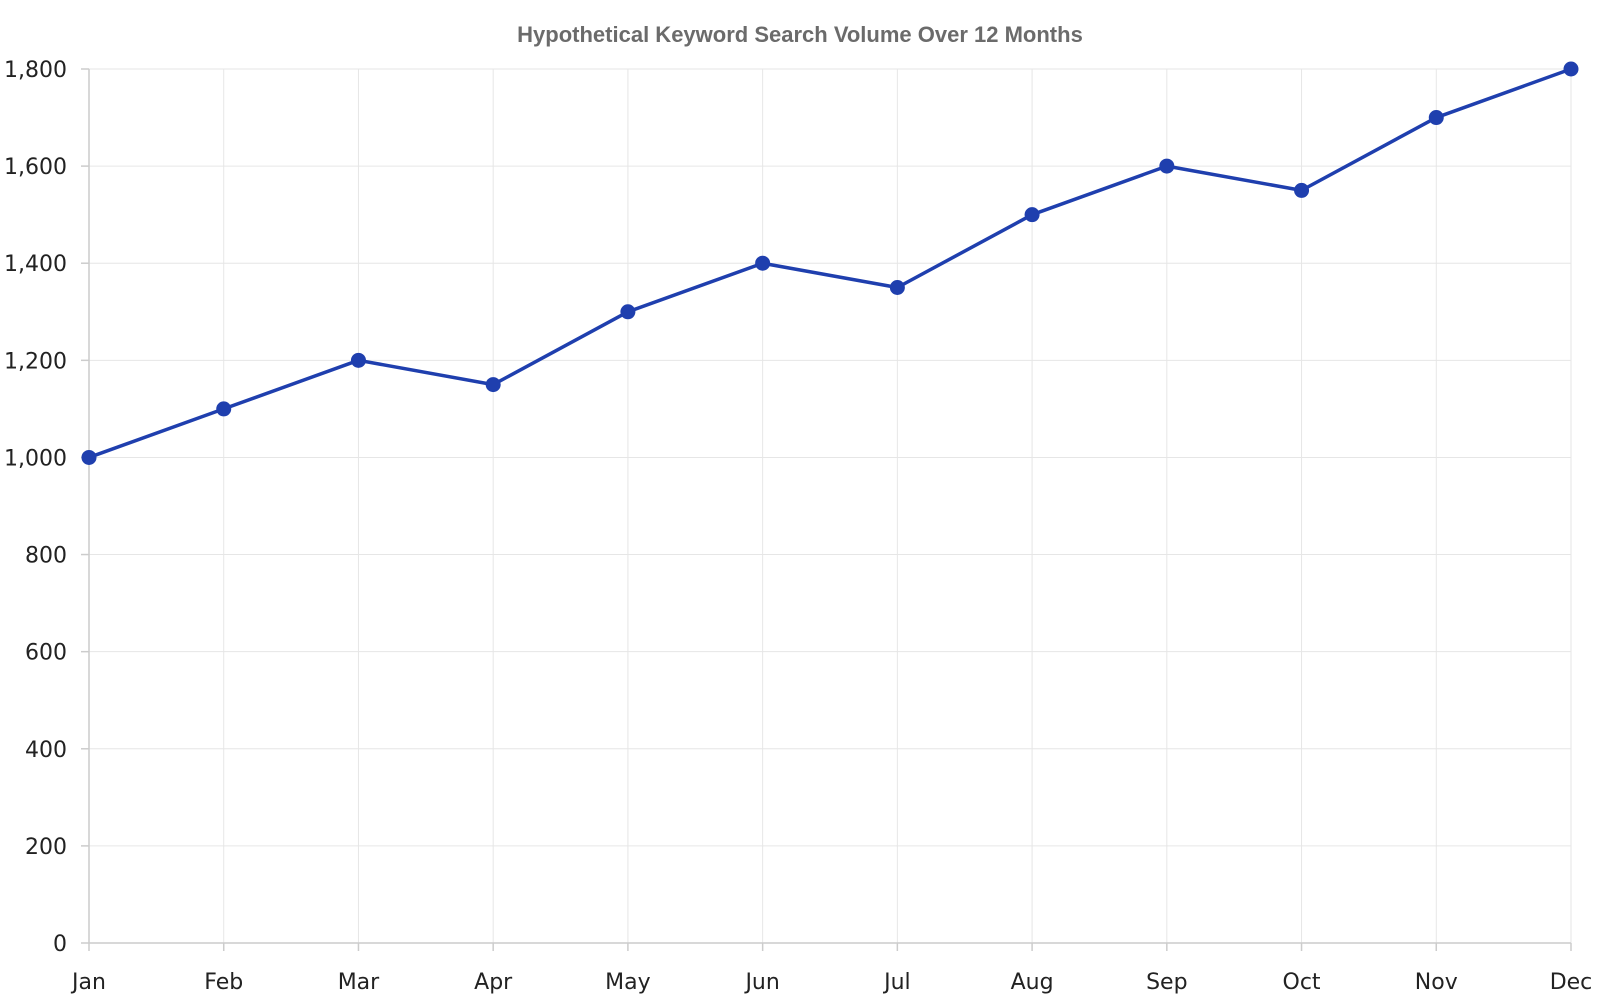 The width and height of the screenshot is (1600, 1000). I want to click on x-tick-label: Mar, so click(359, 982).